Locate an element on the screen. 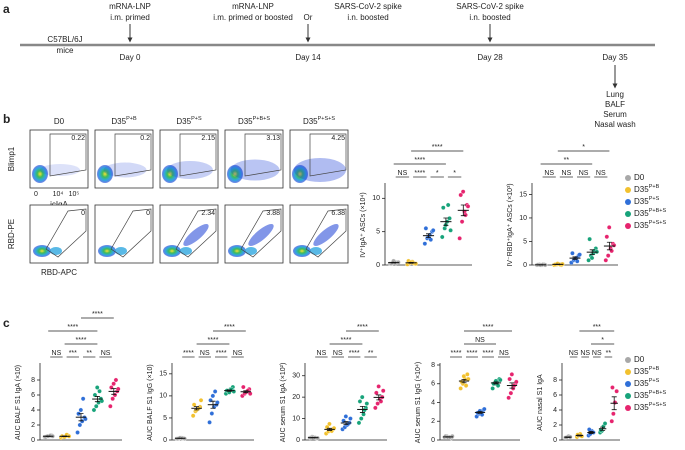 This screenshot has width=685, height=450. group-label: D35P+B is located at coordinates (124, 121).